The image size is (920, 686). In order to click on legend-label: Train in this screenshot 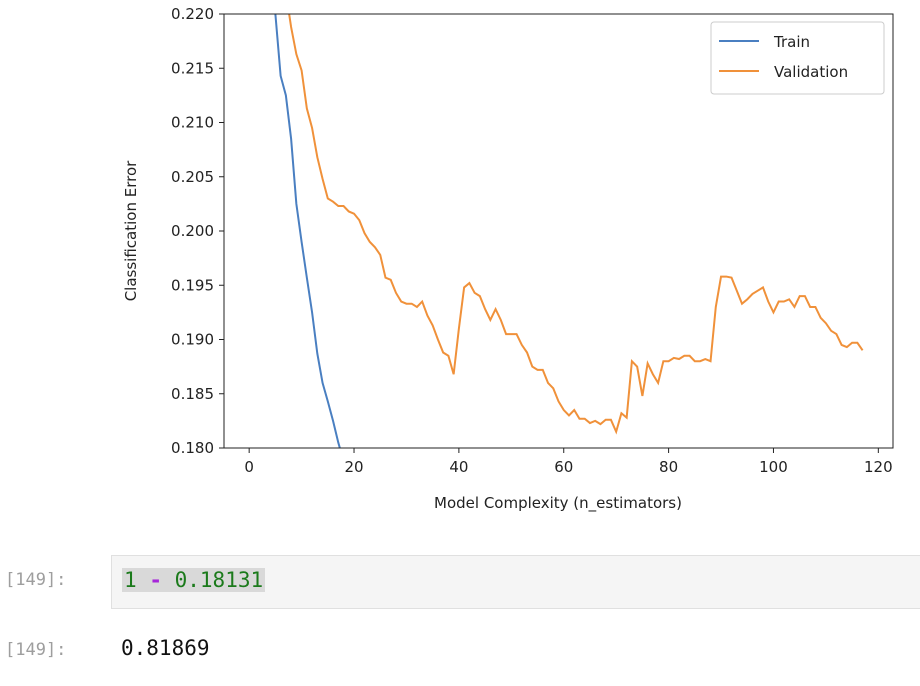, I will do `click(791, 42)`.